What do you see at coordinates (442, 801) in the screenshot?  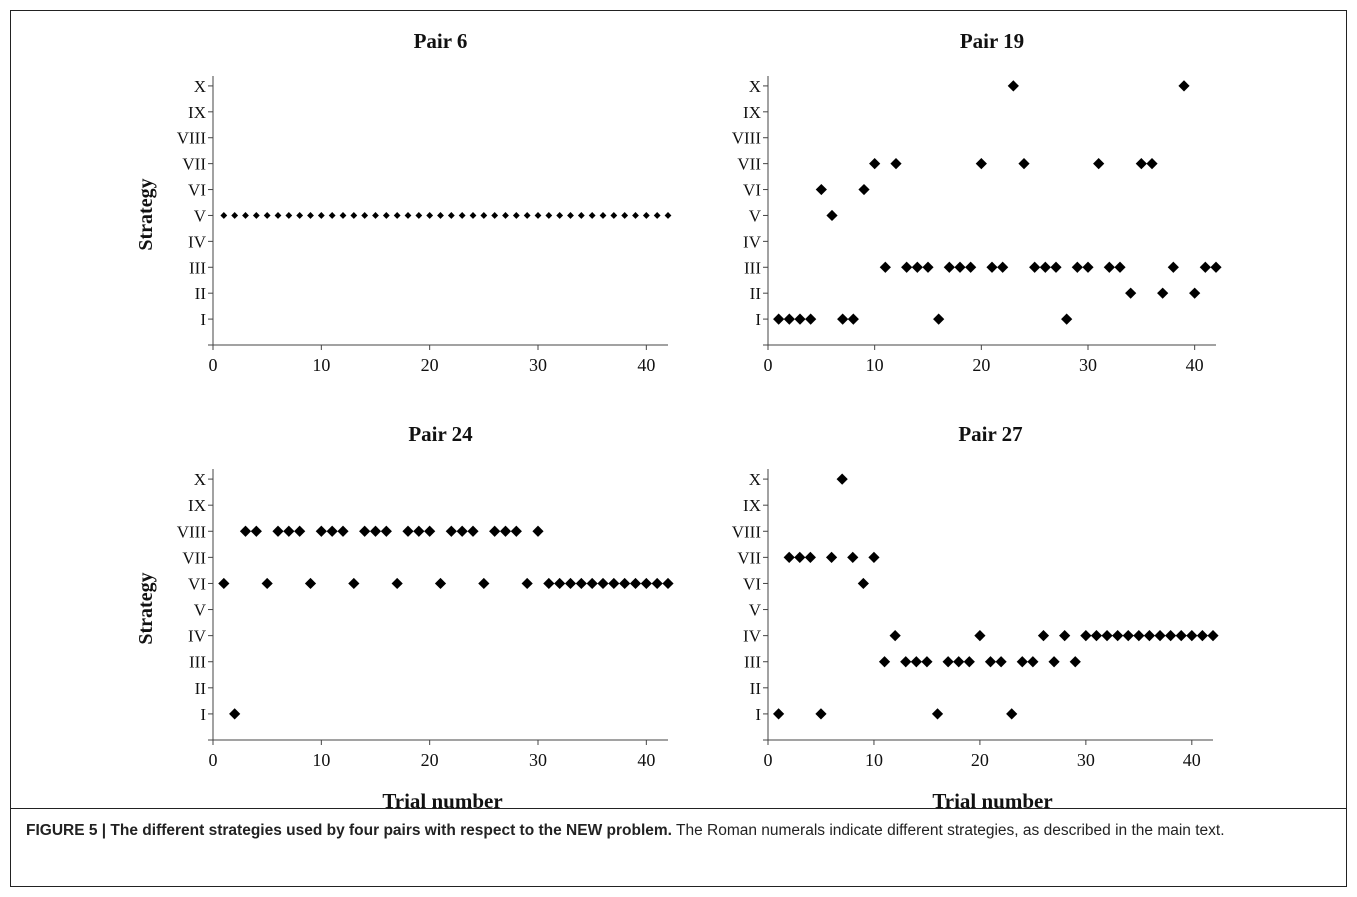 I see `x-axis-label: Trial number` at bounding box center [442, 801].